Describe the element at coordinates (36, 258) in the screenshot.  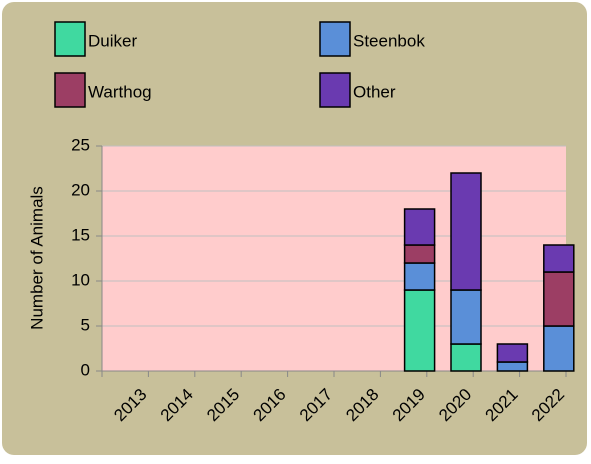
I see `y-axis-label: Number of Animals` at that location.